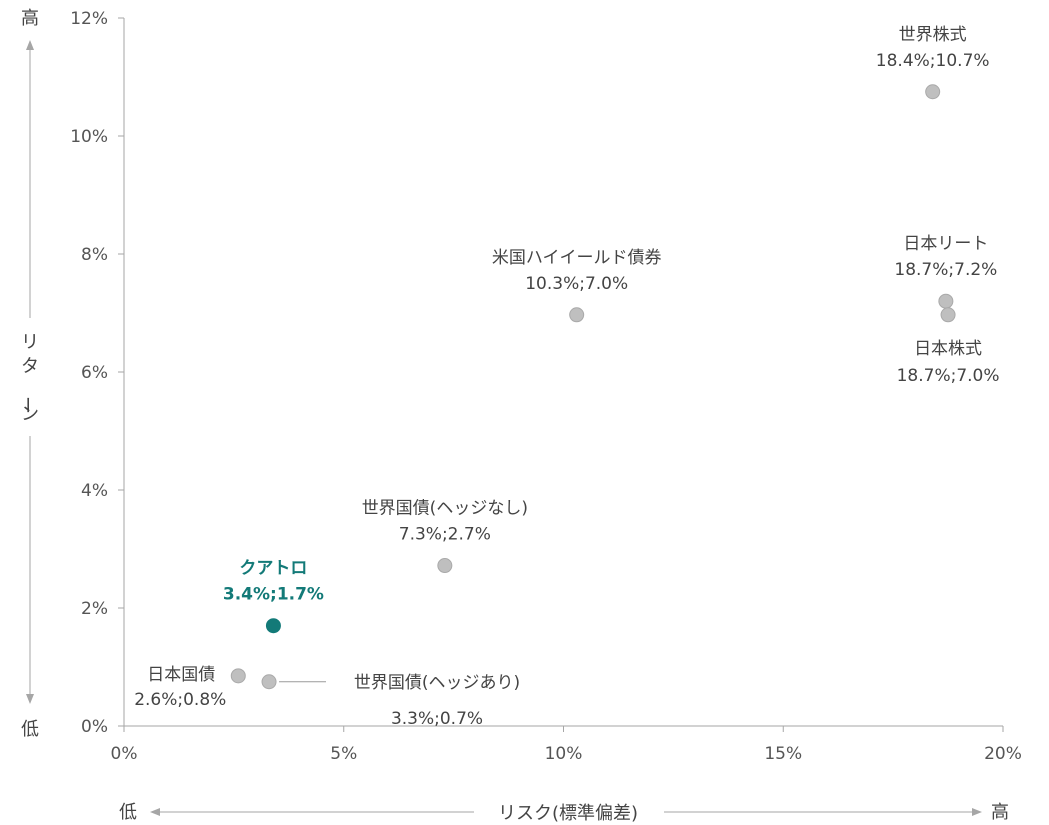 The width and height of the screenshot is (1049, 825). What do you see at coordinates (30, 414) in the screenshot?
I see `y-axis-title-char: ン` at bounding box center [30, 414].